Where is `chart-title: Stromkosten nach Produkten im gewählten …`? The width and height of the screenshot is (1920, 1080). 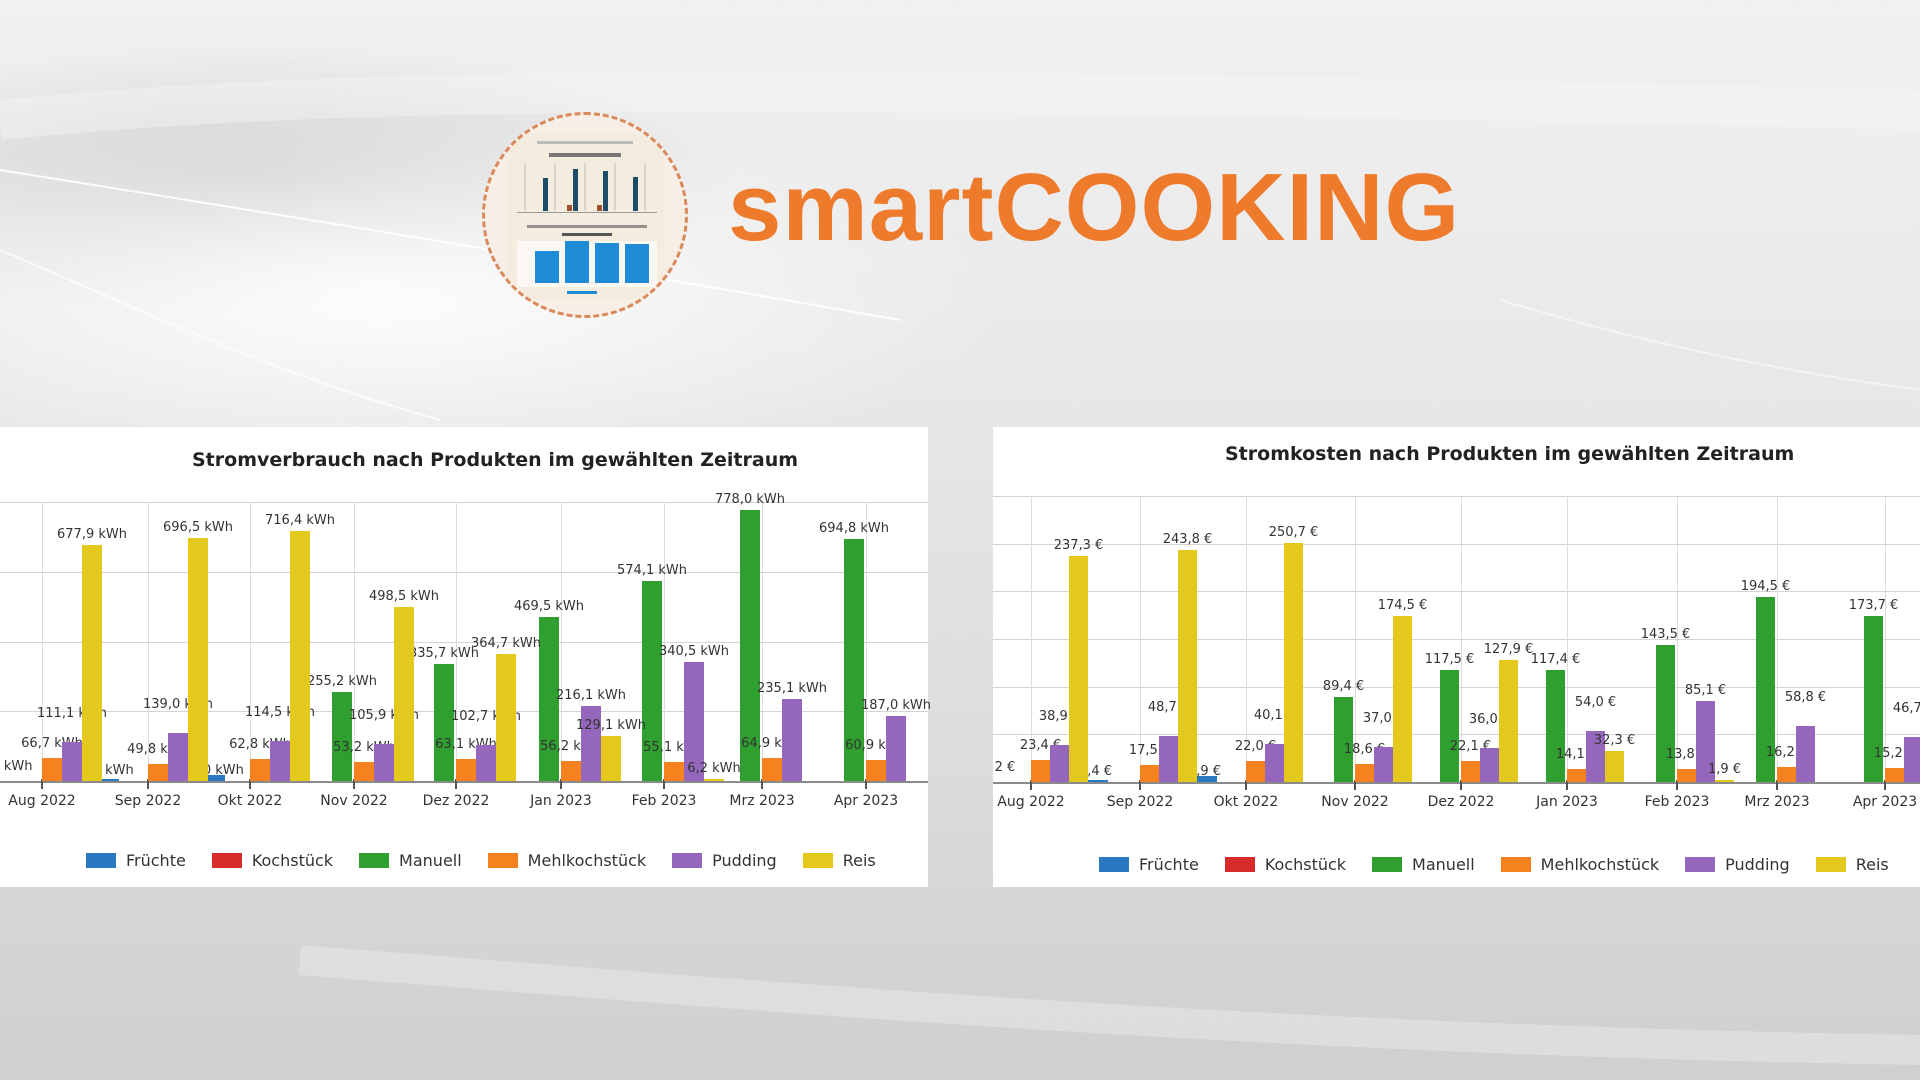
chart-title: Stromkosten nach Produkten im gewählten … is located at coordinates (1510, 454).